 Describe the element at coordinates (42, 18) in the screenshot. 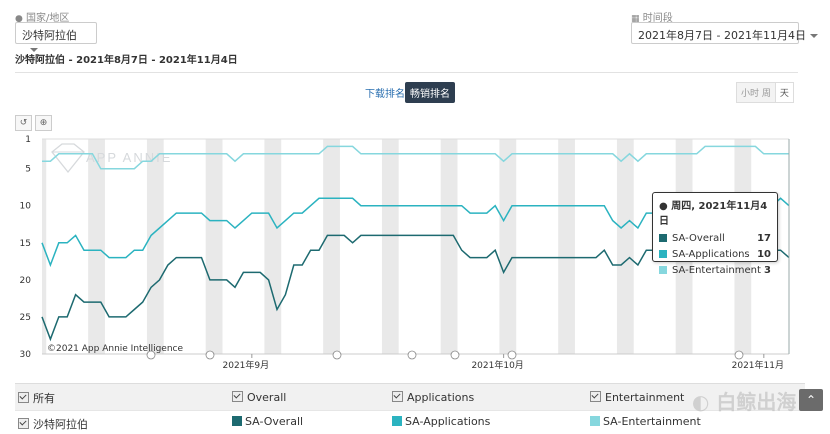

I see `country-filter-label: ● 国家/地区` at that location.